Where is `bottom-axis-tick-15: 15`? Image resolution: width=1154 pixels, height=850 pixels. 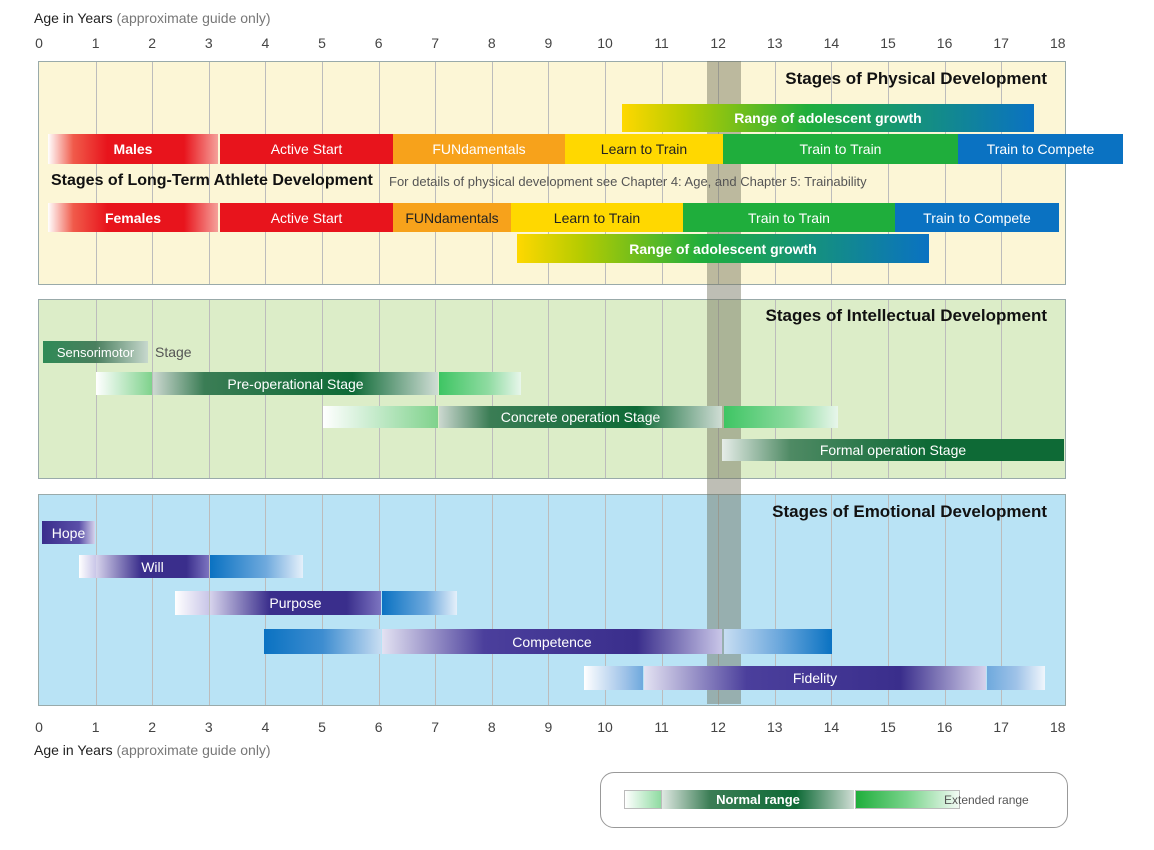 bottom-axis-tick-15: 15 is located at coordinates (888, 727).